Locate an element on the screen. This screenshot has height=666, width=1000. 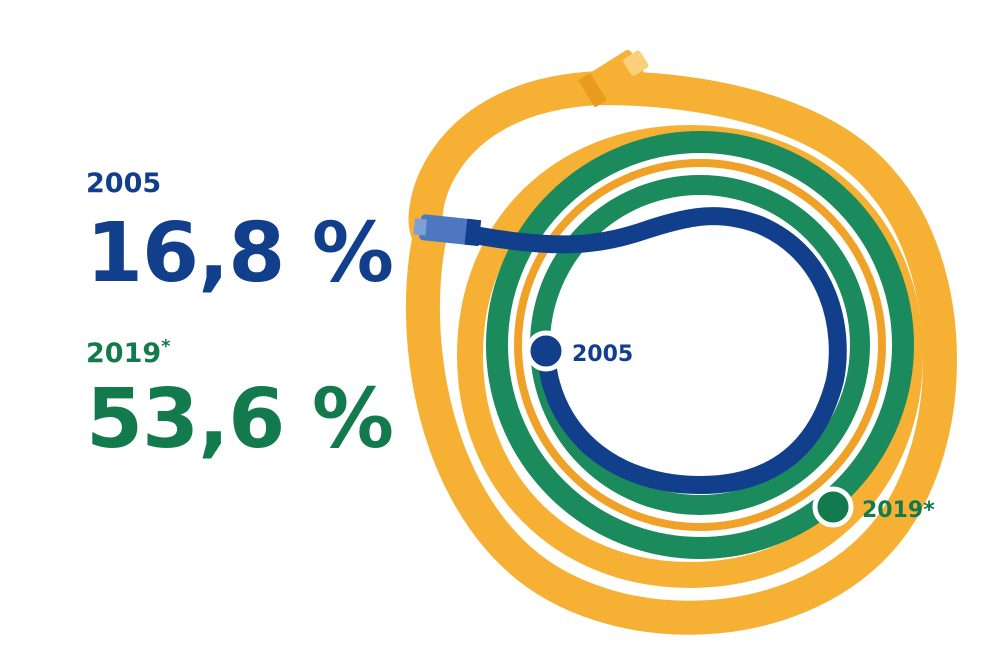
yellow-cable-connector is located at coordinates (613, 79).